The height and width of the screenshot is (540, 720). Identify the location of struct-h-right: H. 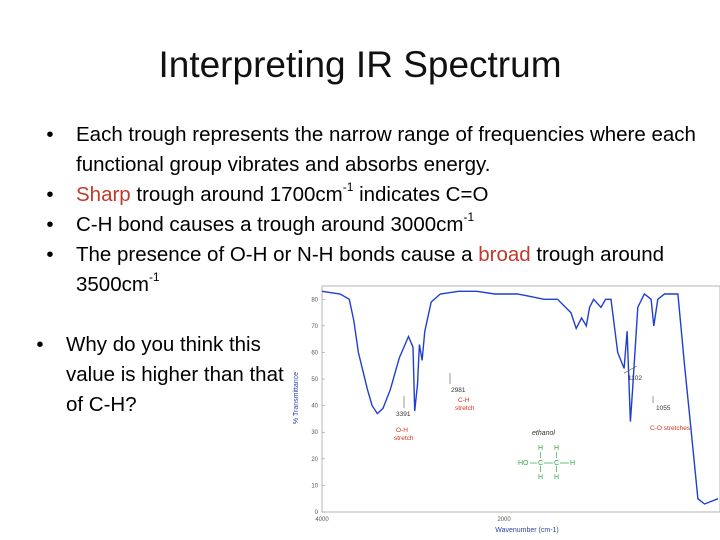
(572, 463).